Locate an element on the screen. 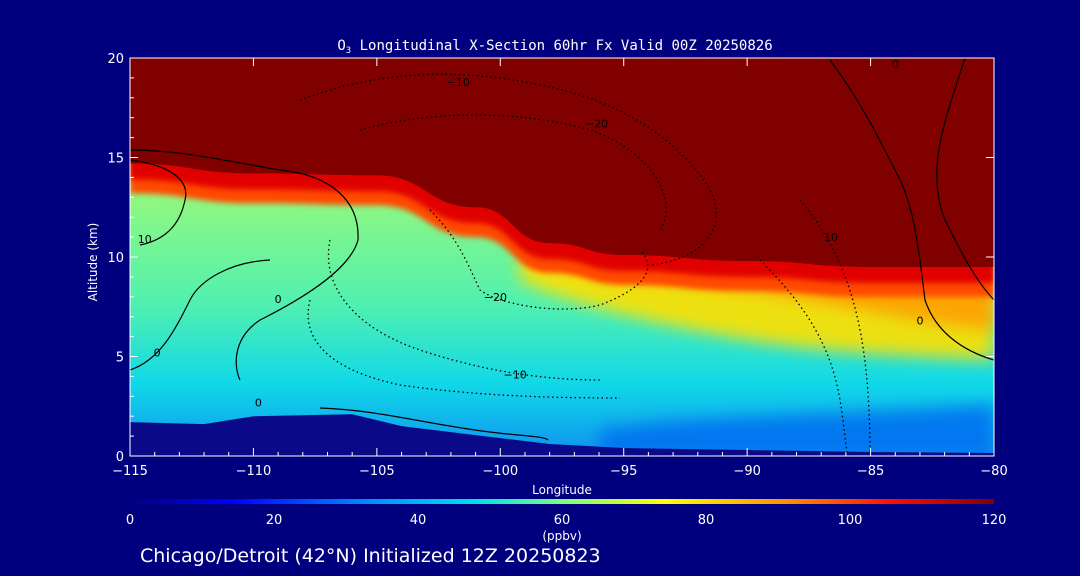  colorbar-tick-label: 80 is located at coordinates (706, 520).